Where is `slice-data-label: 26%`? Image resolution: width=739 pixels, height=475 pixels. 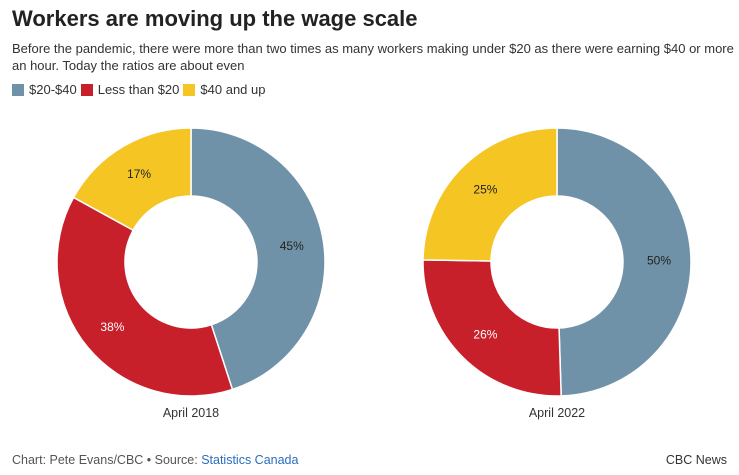 slice-data-label: 26% is located at coordinates (485, 335).